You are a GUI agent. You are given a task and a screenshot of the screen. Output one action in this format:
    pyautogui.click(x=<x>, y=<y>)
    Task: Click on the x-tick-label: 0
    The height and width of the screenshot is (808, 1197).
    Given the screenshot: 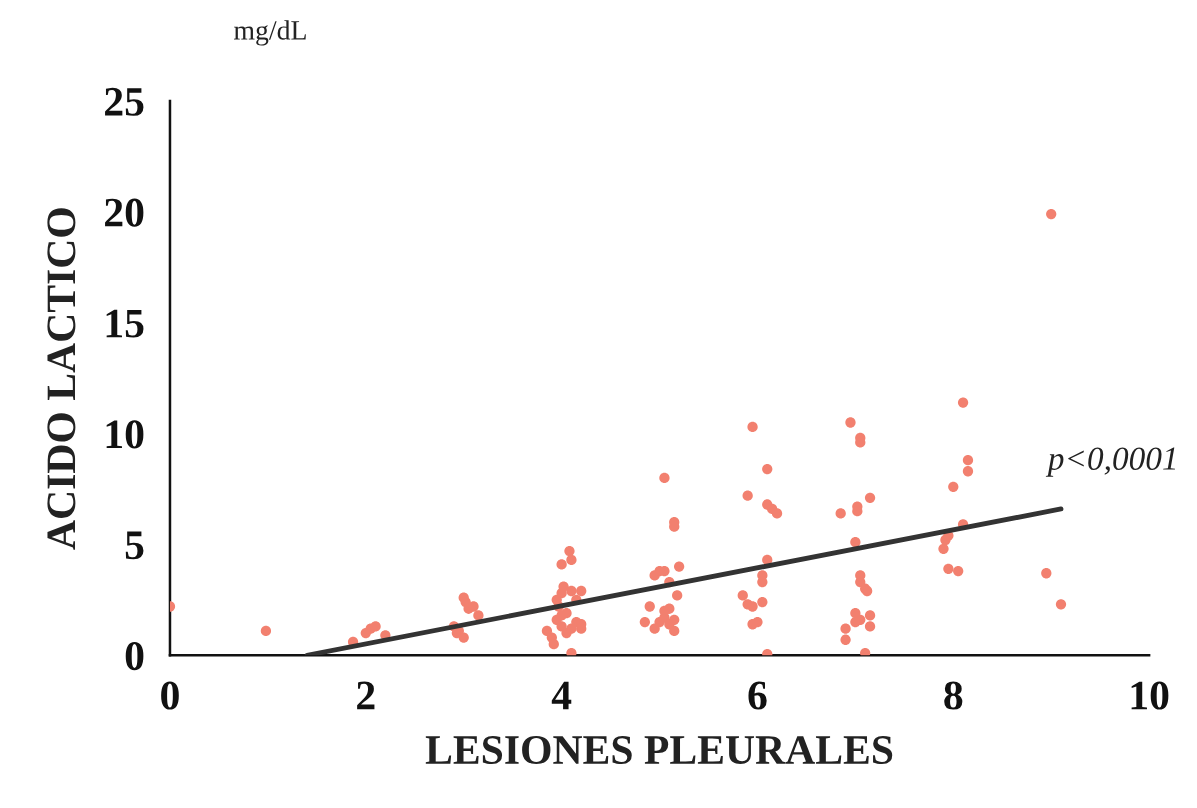 What is the action you would take?
    pyautogui.click(x=170, y=695)
    